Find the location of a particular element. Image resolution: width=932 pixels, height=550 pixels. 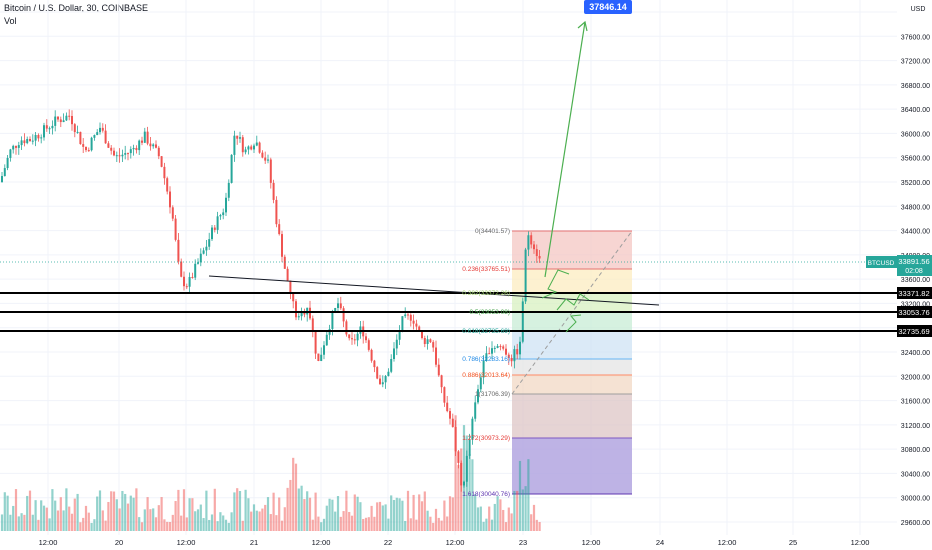

support-resistance-levels is located at coordinates (448, 312).